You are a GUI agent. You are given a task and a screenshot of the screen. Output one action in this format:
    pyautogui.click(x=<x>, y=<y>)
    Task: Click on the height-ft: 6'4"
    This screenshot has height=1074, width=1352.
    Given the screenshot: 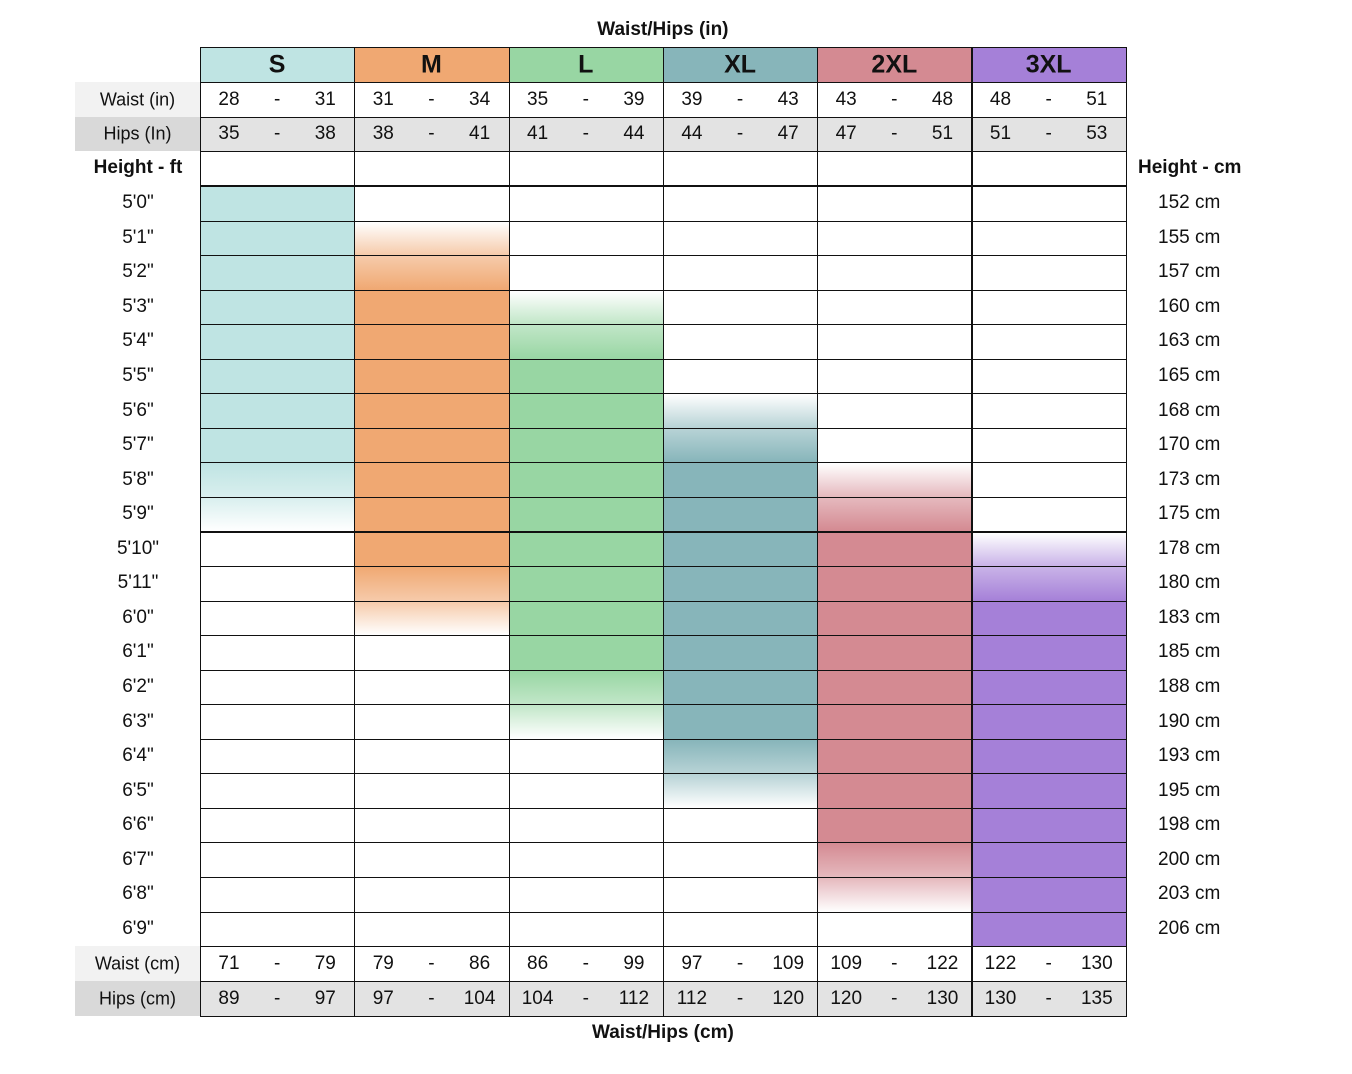 What is the action you would take?
    pyautogui.click(x=138, y=756)
    